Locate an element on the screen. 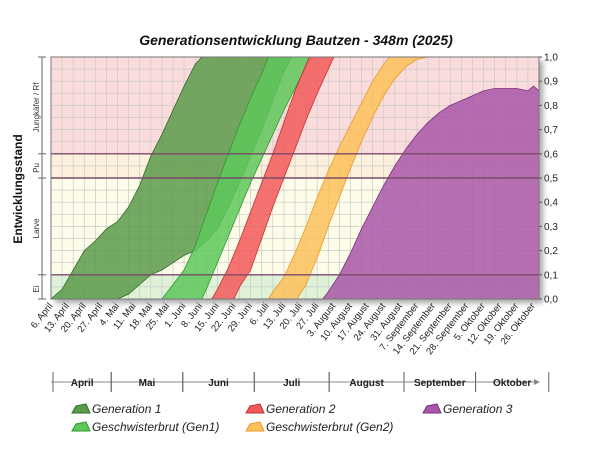 The width and height of the screenshot is (600, 450). stage-label-1: Larve is located at coordinates (36, 228).